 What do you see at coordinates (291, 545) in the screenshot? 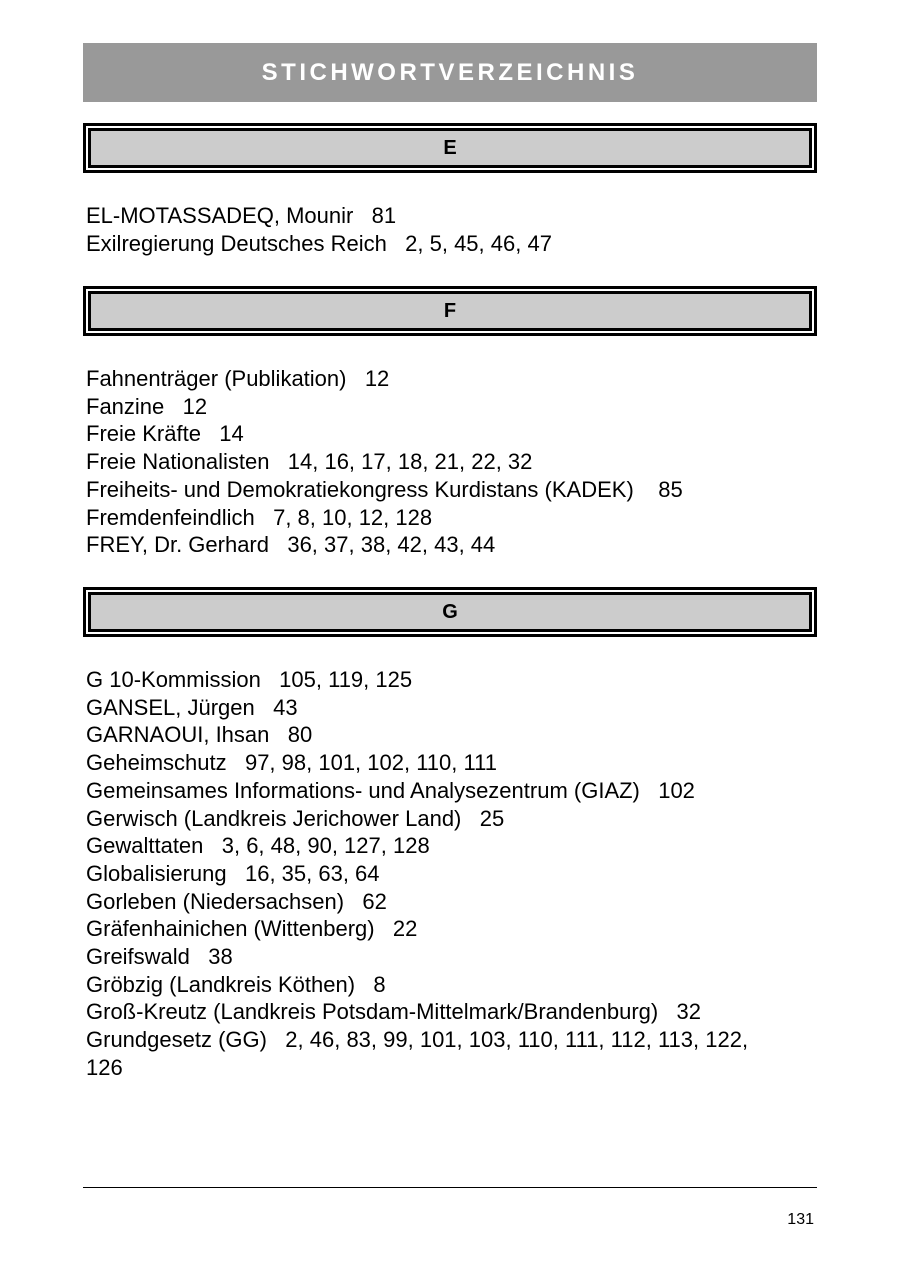
I see `index-entry: FREY, Dr. Gerhard 36, 37, 38, 42, 43, 44` at bounding box center [291, 545].